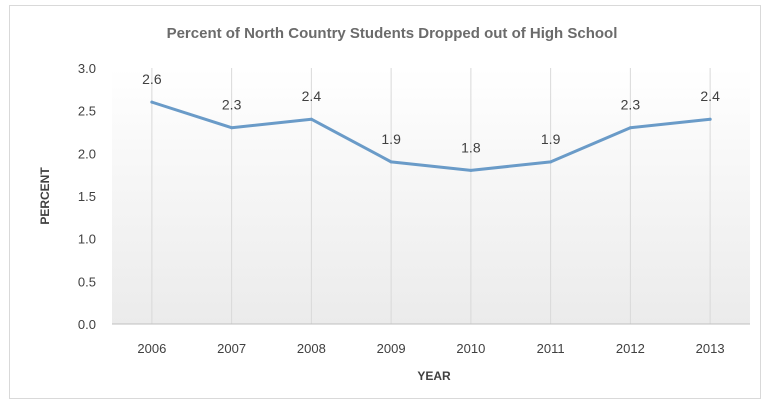 The width and height of the screenshot is (762, 400). Describe the element at coordinates (710, 348) in the screenshot. I see `x-tick-label: 2013` at that location.